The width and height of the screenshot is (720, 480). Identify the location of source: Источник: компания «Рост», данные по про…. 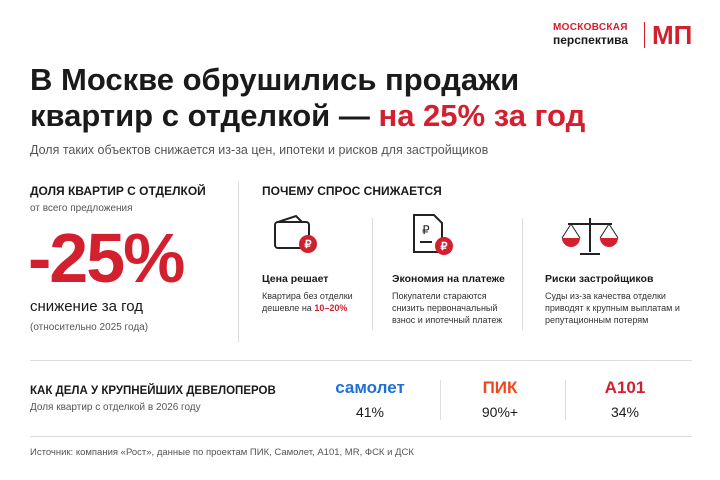
(222, 452).